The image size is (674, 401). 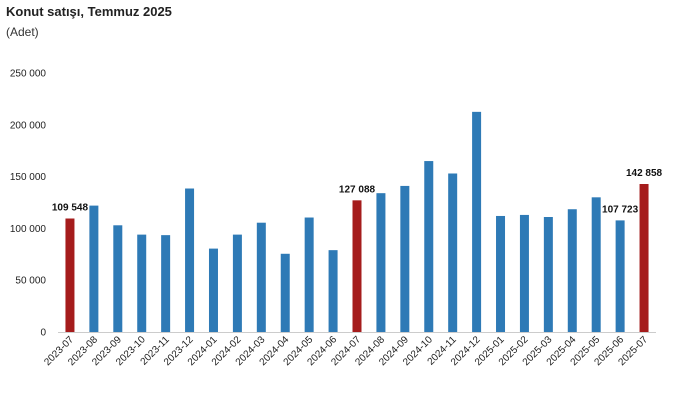 I want to click on y-tick-label: 100 000, so click(x=28, y=229).